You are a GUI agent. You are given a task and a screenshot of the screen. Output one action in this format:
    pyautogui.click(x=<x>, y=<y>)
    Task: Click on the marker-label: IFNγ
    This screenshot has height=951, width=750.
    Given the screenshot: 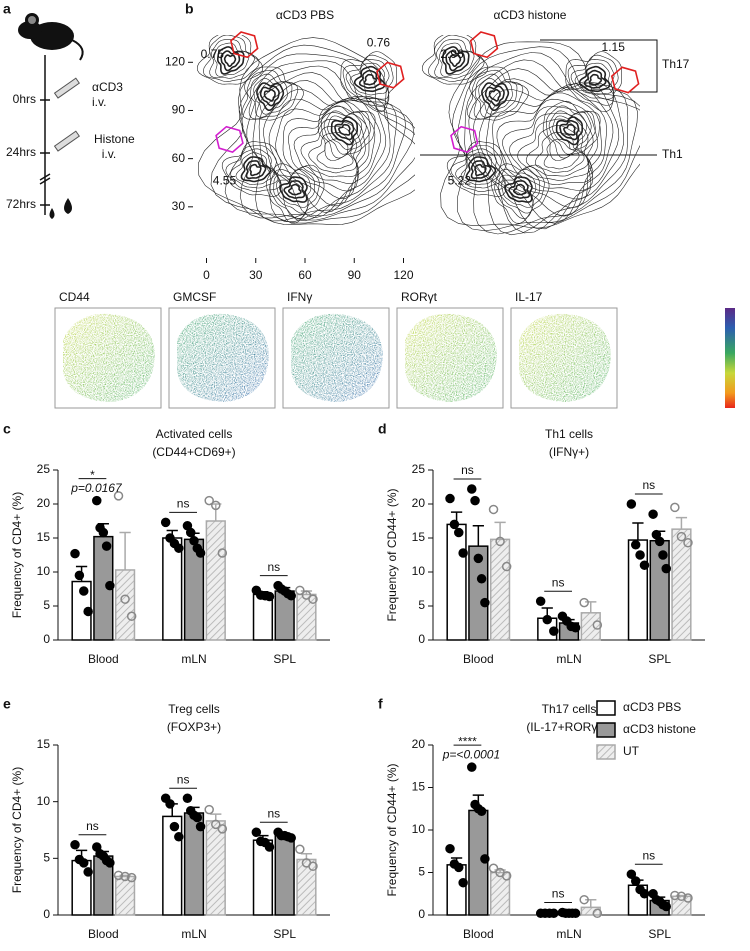 What is the action you would take?
    pyautogui.click(x=299, y=297)
    